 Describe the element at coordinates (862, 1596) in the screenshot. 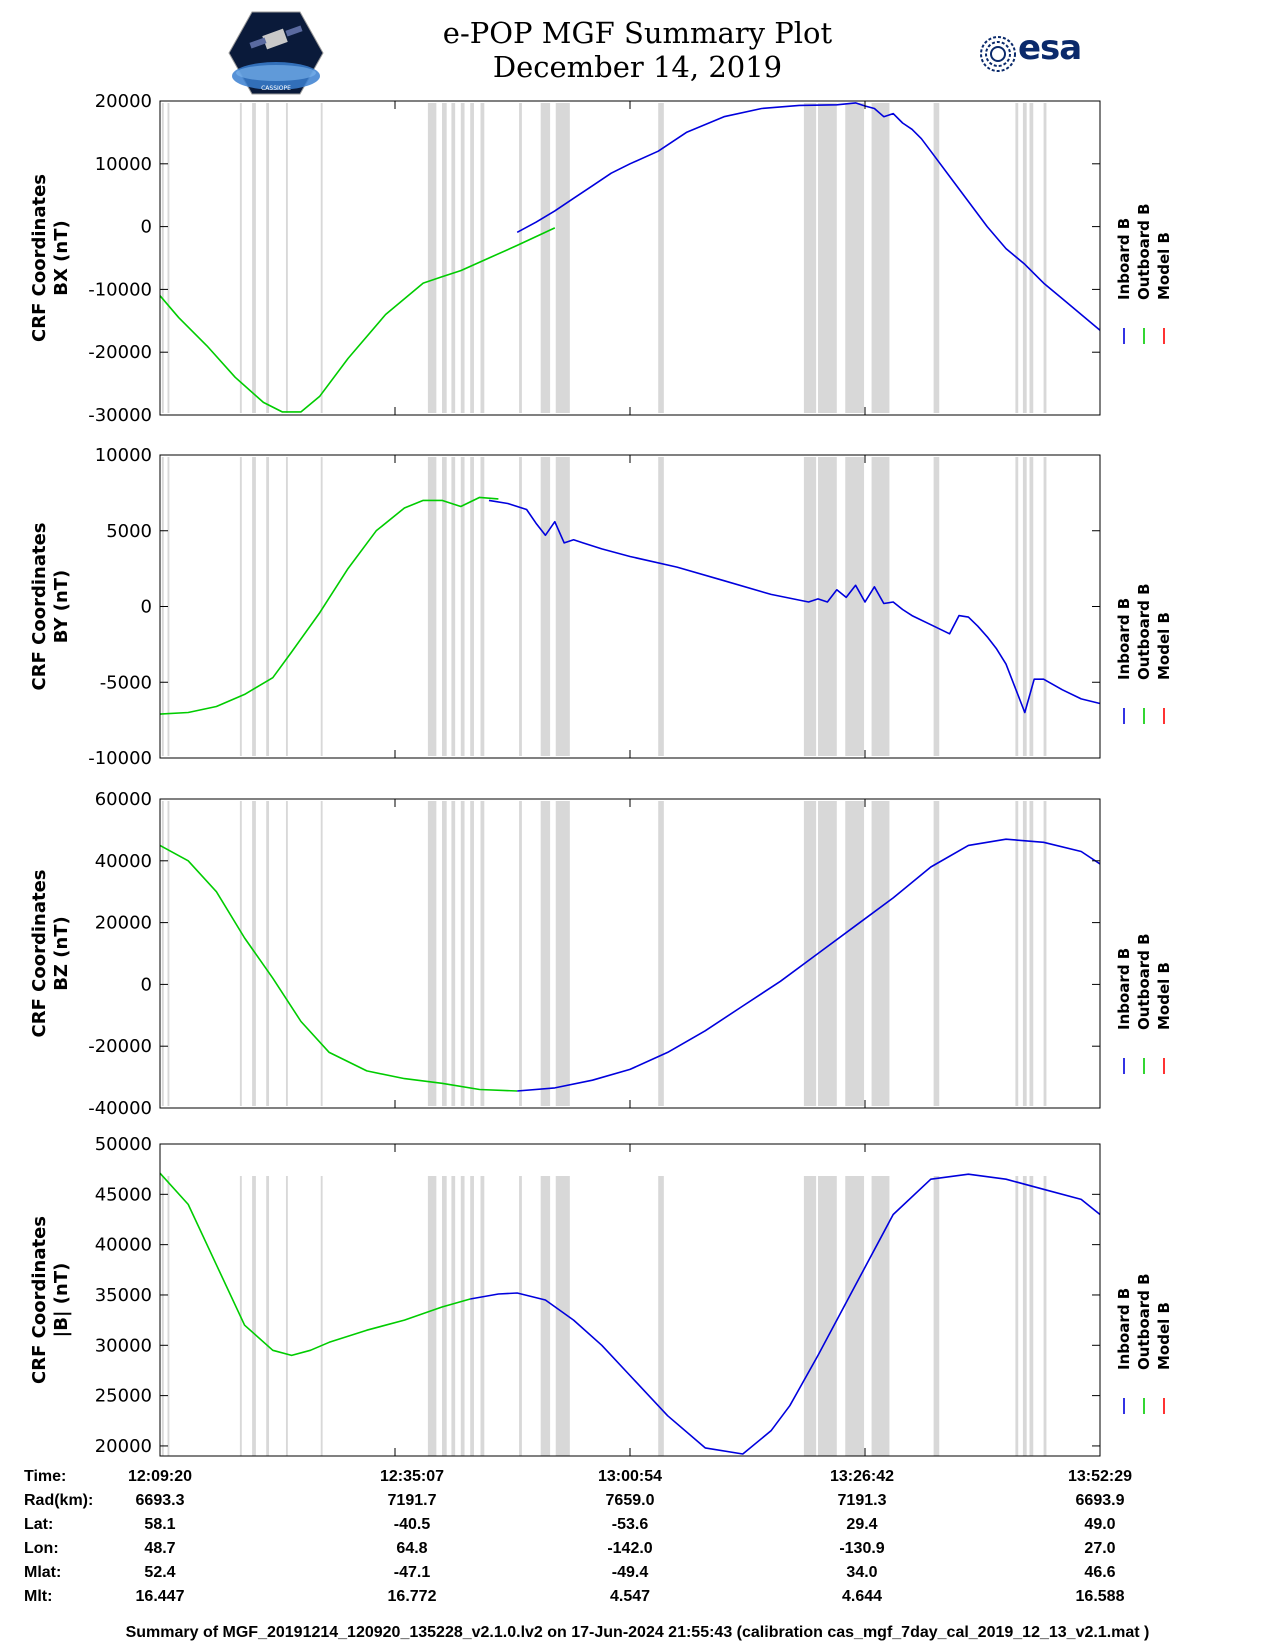

I see `info-value: 4.644` at that location.